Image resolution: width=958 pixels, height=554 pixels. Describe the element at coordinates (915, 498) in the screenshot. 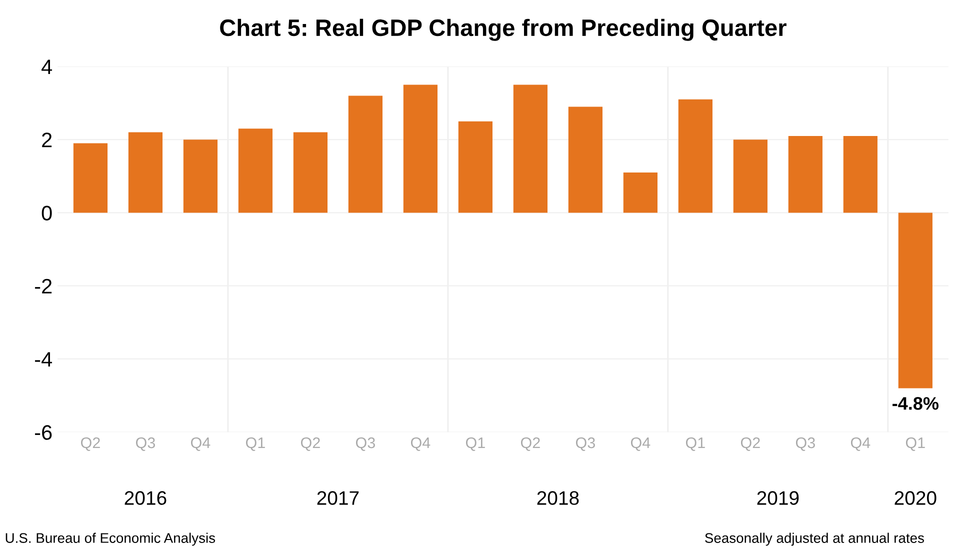

I see `text: 2020` at that location.